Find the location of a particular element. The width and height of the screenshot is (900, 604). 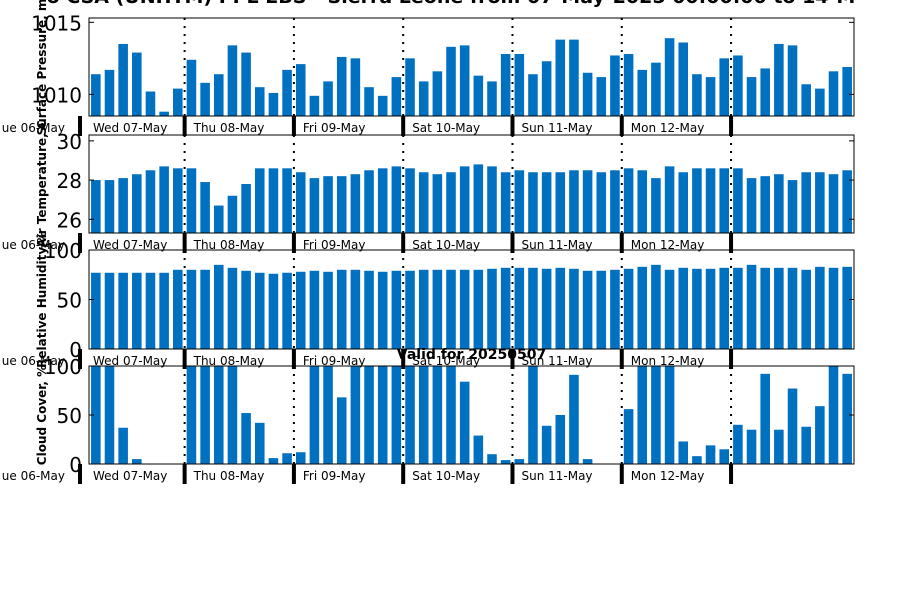

surface-pressure-frame is located at coordinates (471, 67).